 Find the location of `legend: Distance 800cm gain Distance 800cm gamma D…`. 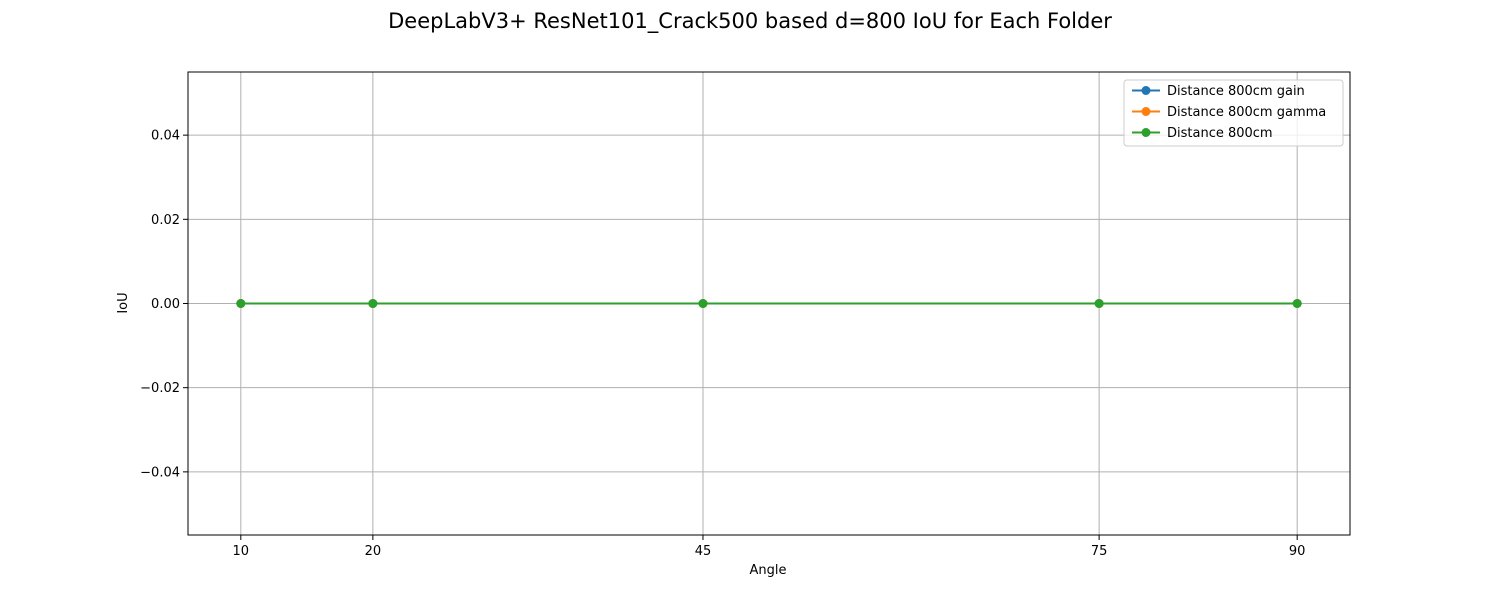

legend: Distance 800cm gain Distance 800cm gamma D… is located at coordinates (1233, 113).